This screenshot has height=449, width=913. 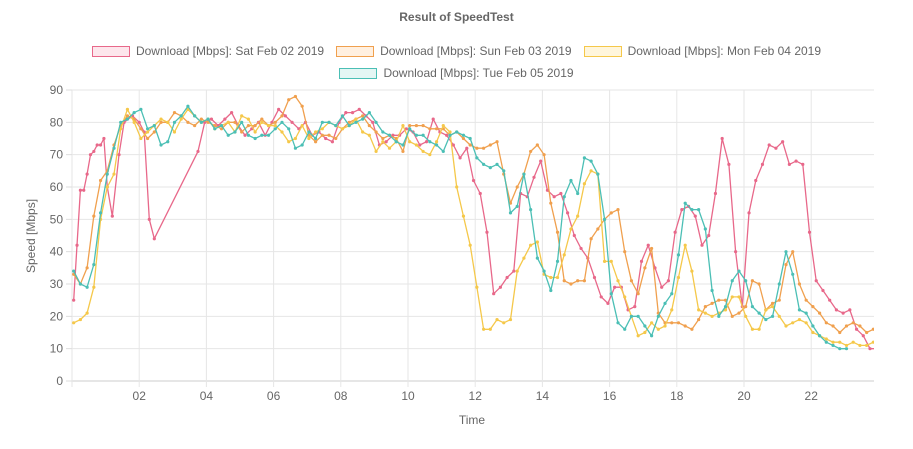 What do you see at coordinates (456, 73) in the screenshot?
I see `legend-item-tue: Download [Mbps]: Tue Feb 05 2019` at bounding box center [456, 73].